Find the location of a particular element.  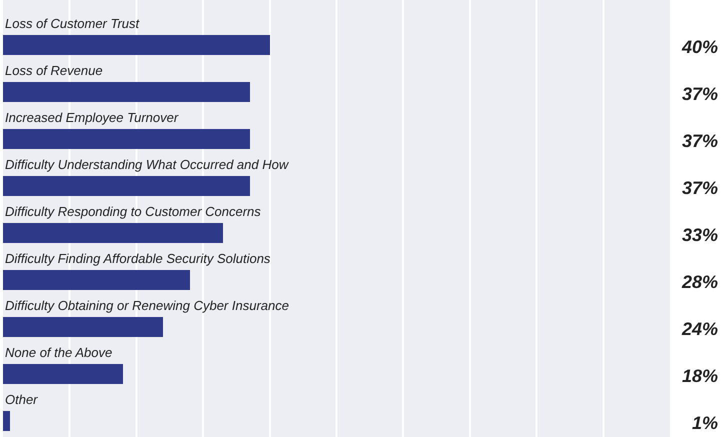

y-tick-label: Difficulty Obtaining or Renewing Cyber Insurance is located at coordinates (147, 305).